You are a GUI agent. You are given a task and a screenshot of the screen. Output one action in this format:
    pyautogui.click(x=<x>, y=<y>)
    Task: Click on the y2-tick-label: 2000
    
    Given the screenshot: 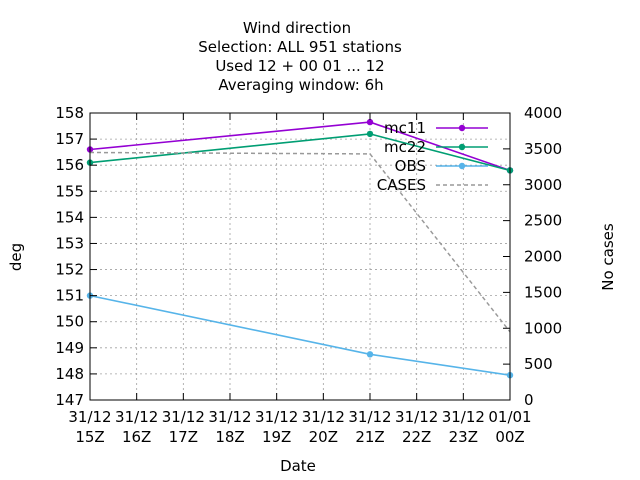 What is the action you would take?
    pyautogui.click(x=543, y=257)
    